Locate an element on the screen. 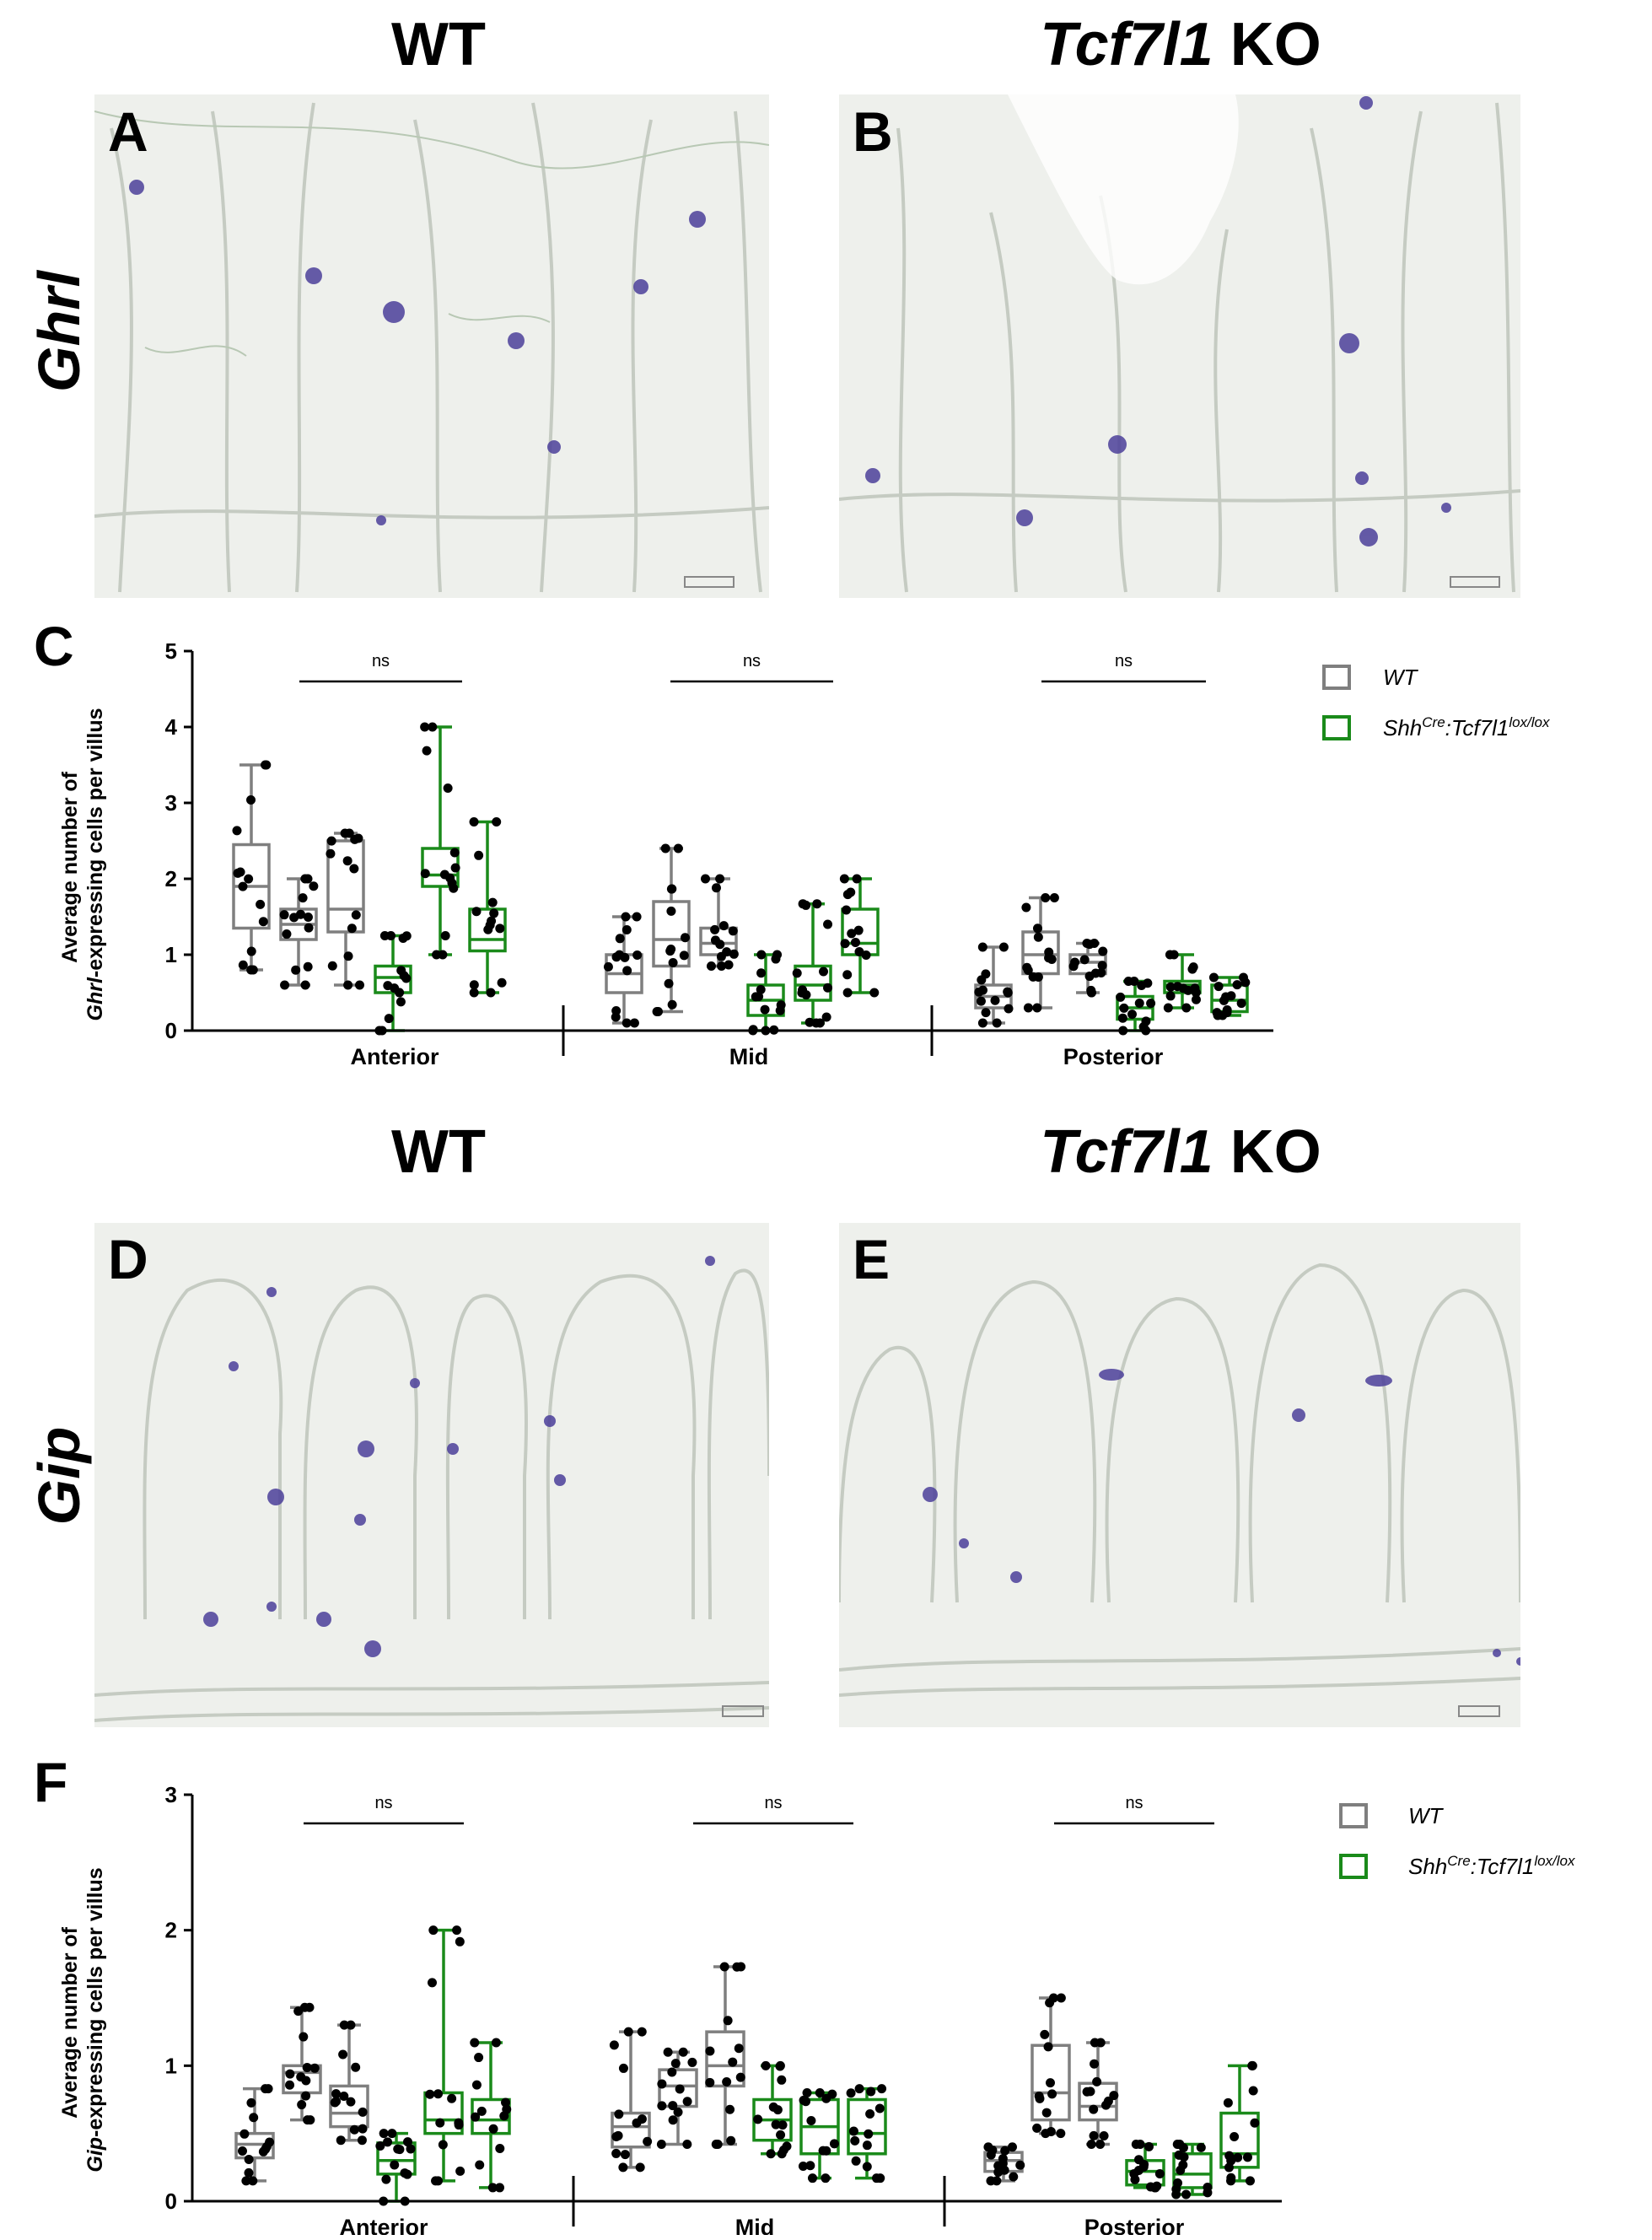  panel-letter-e: E is located at coordinates (872, 1259).